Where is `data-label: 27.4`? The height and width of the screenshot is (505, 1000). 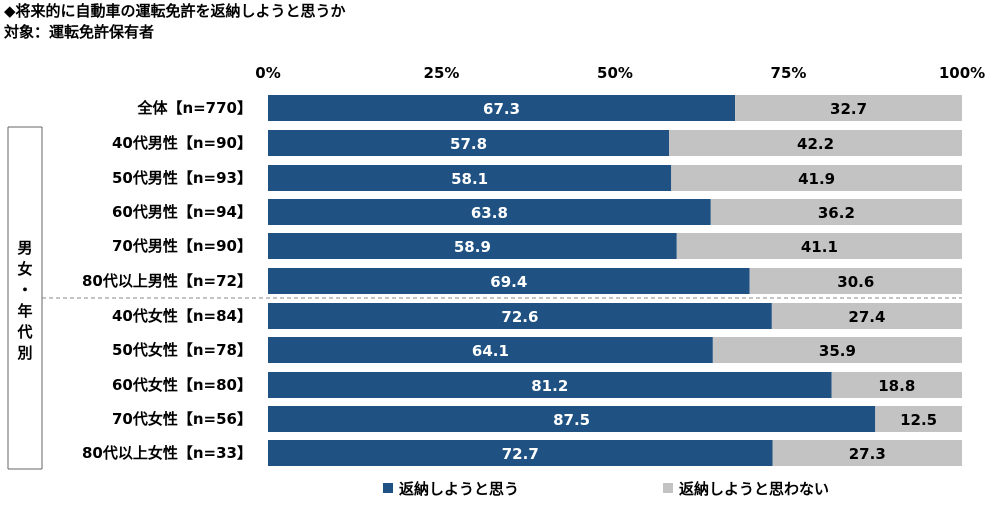
data-label: 27.4 is located at coordinates (866, 317).